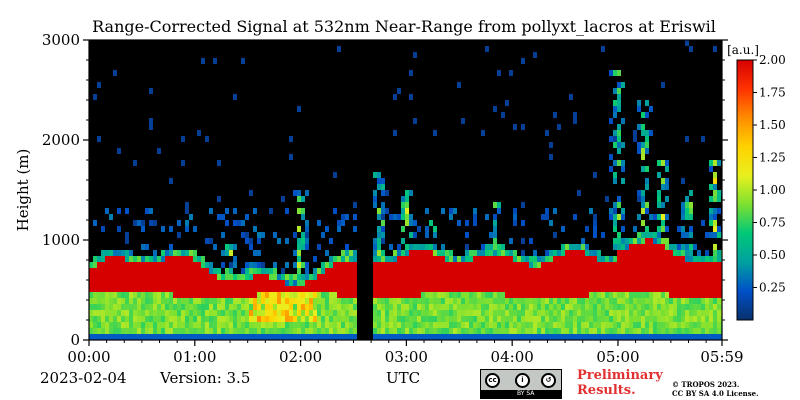  What do you see at coordinates (83, 378) in the screenshot?
I see `date-label: 2023-02-04` at bounding box center [83, 378].